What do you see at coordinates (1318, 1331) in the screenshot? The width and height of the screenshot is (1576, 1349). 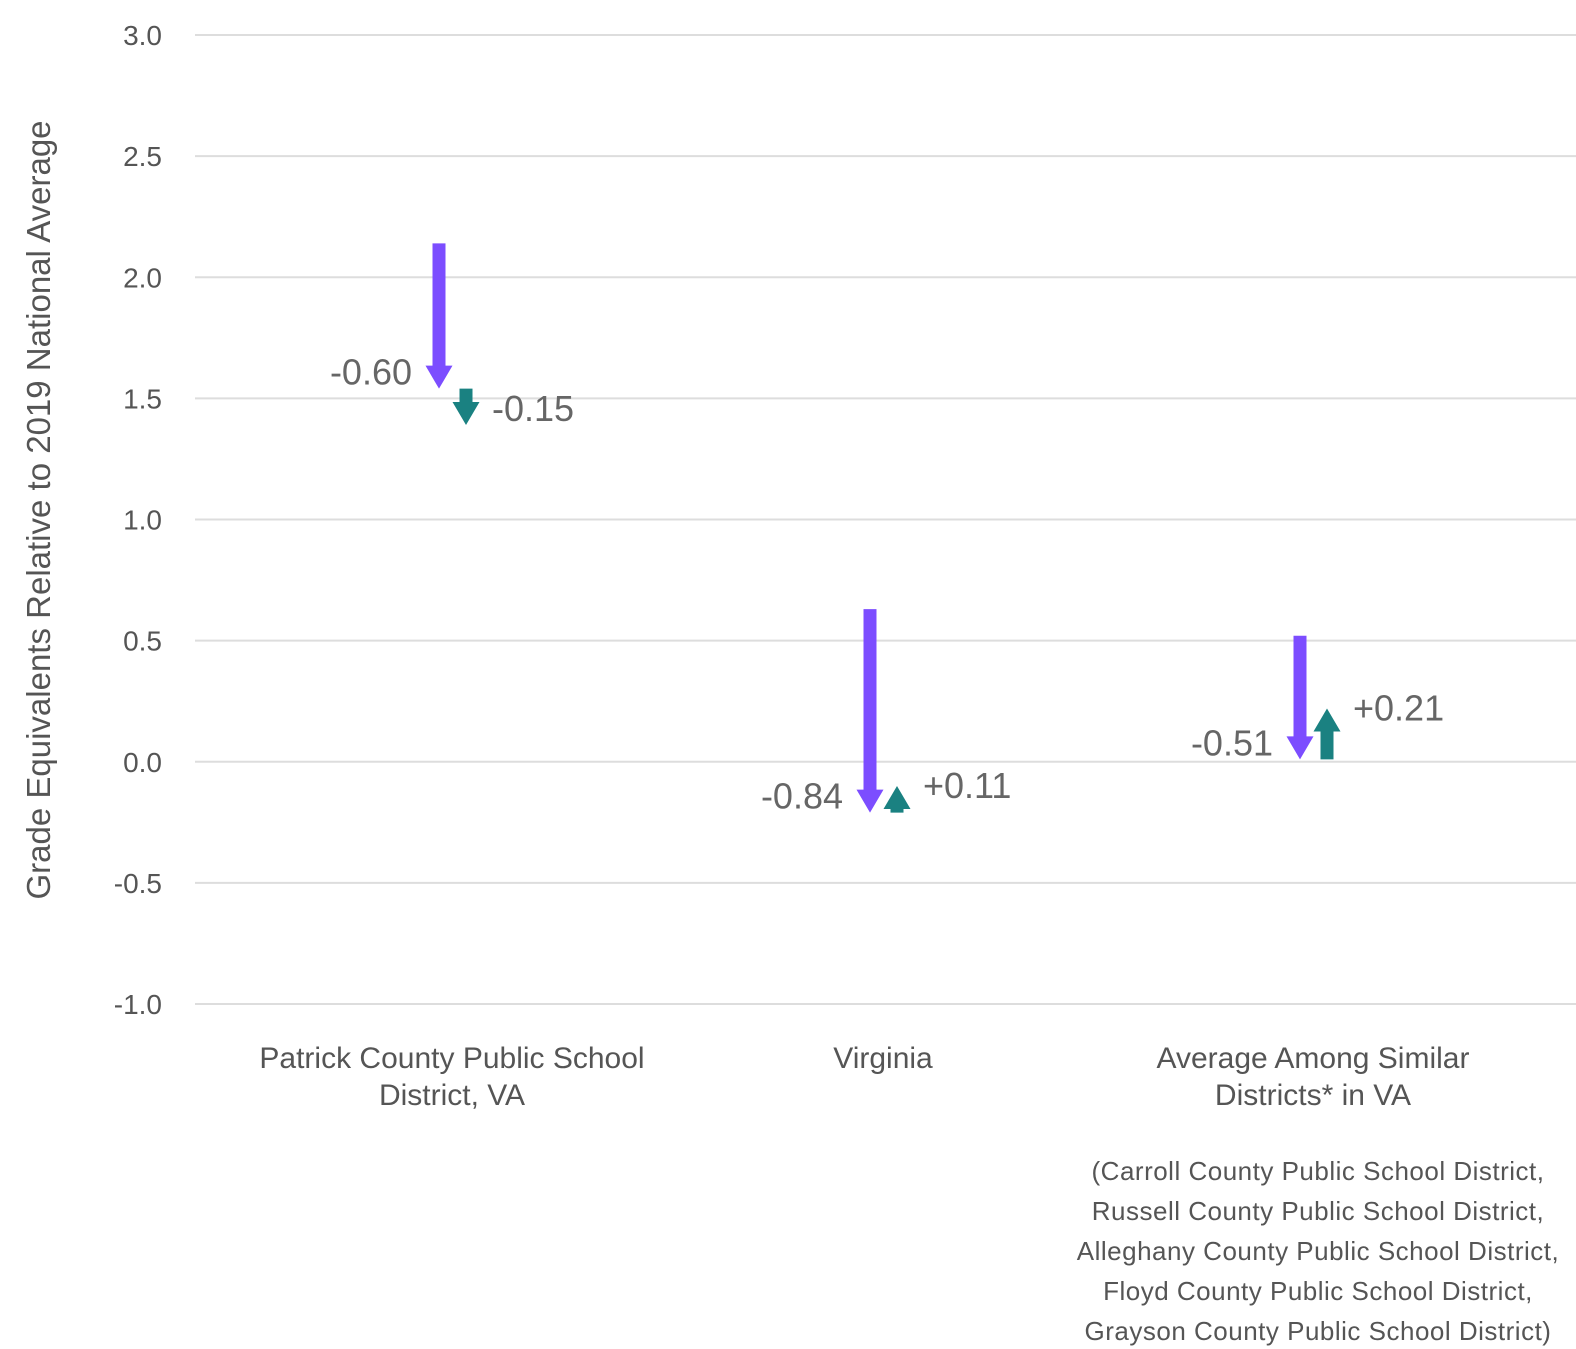 I see `footnote-line: Grayson County Public School District)` at bounding box center [1318, 1331].